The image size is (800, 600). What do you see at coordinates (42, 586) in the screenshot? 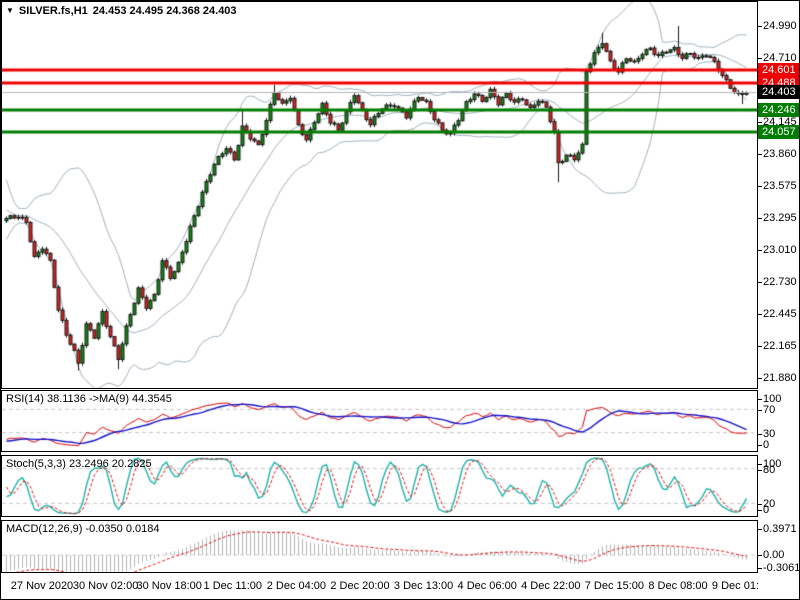
I see `time-axis-label: 27 Nov 2020` at bounding box center [42, 586].